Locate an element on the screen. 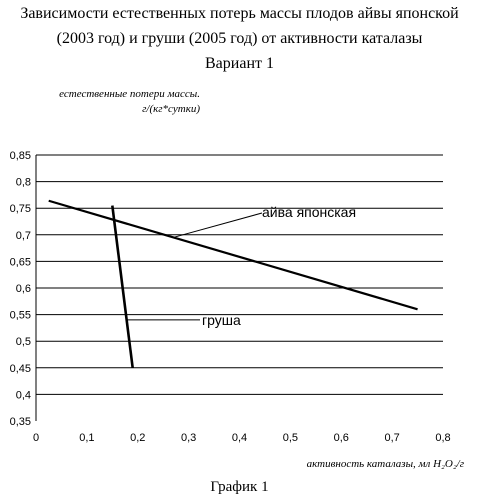  series-label: груша is located at coordinates (221, 320).